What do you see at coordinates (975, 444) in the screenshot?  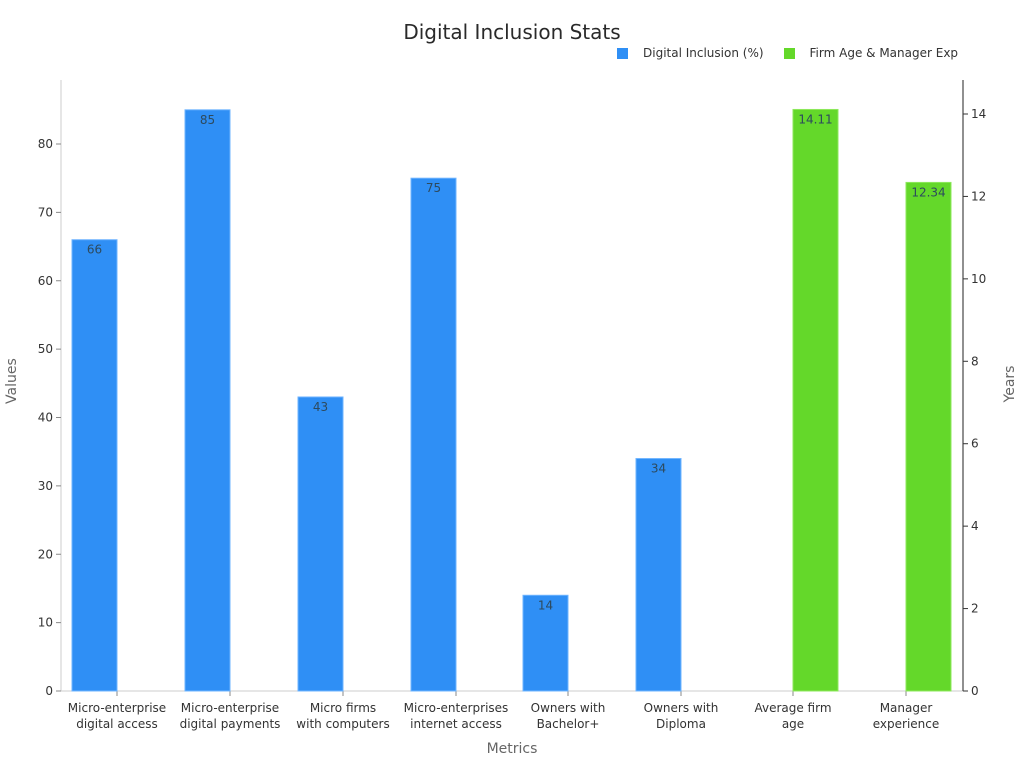 I see `y-tick-label-right: 6` at bounding box center [975, 444].